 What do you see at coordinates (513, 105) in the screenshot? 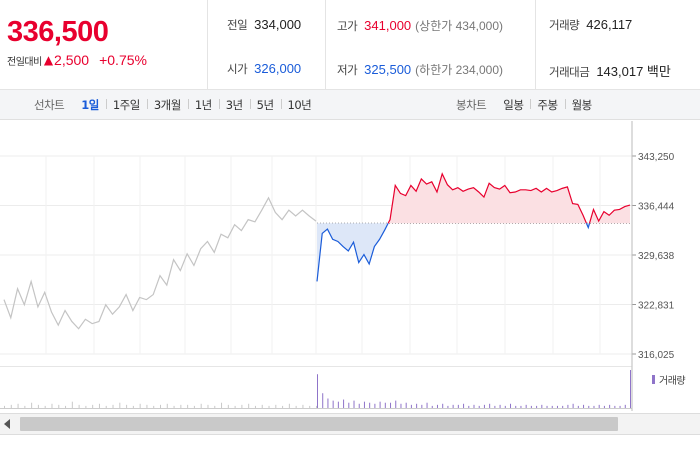
I see `candle-daily: 일봉` at bounding box center [513, 105].